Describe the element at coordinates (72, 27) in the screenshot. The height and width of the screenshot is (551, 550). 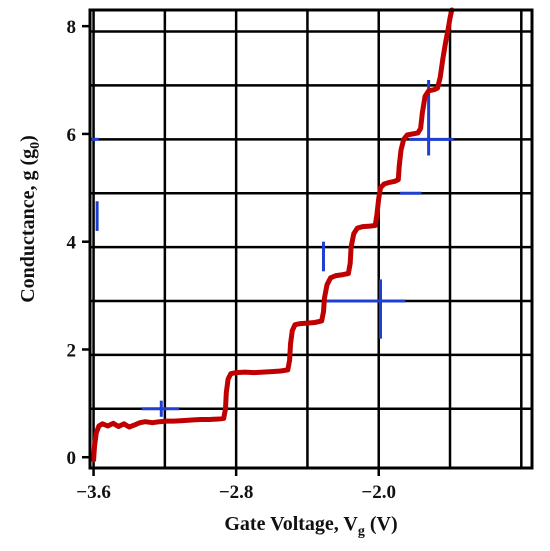
I see `y-tick-label: 8` at that location.